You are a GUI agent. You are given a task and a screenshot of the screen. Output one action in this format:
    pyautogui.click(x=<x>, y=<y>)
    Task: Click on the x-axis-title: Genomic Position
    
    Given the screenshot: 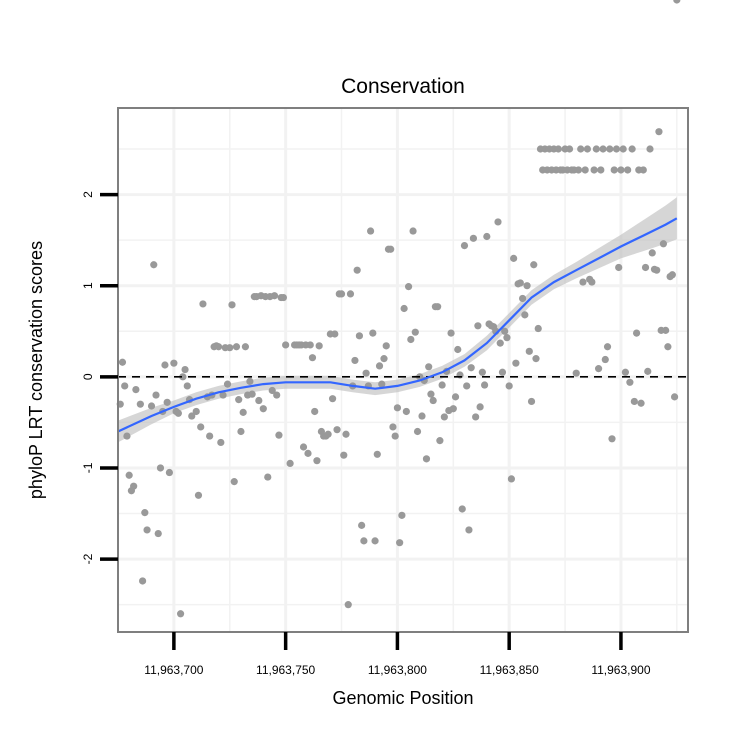 What is the action you would take?
    pyautogui.click(x=402, y=698)
    